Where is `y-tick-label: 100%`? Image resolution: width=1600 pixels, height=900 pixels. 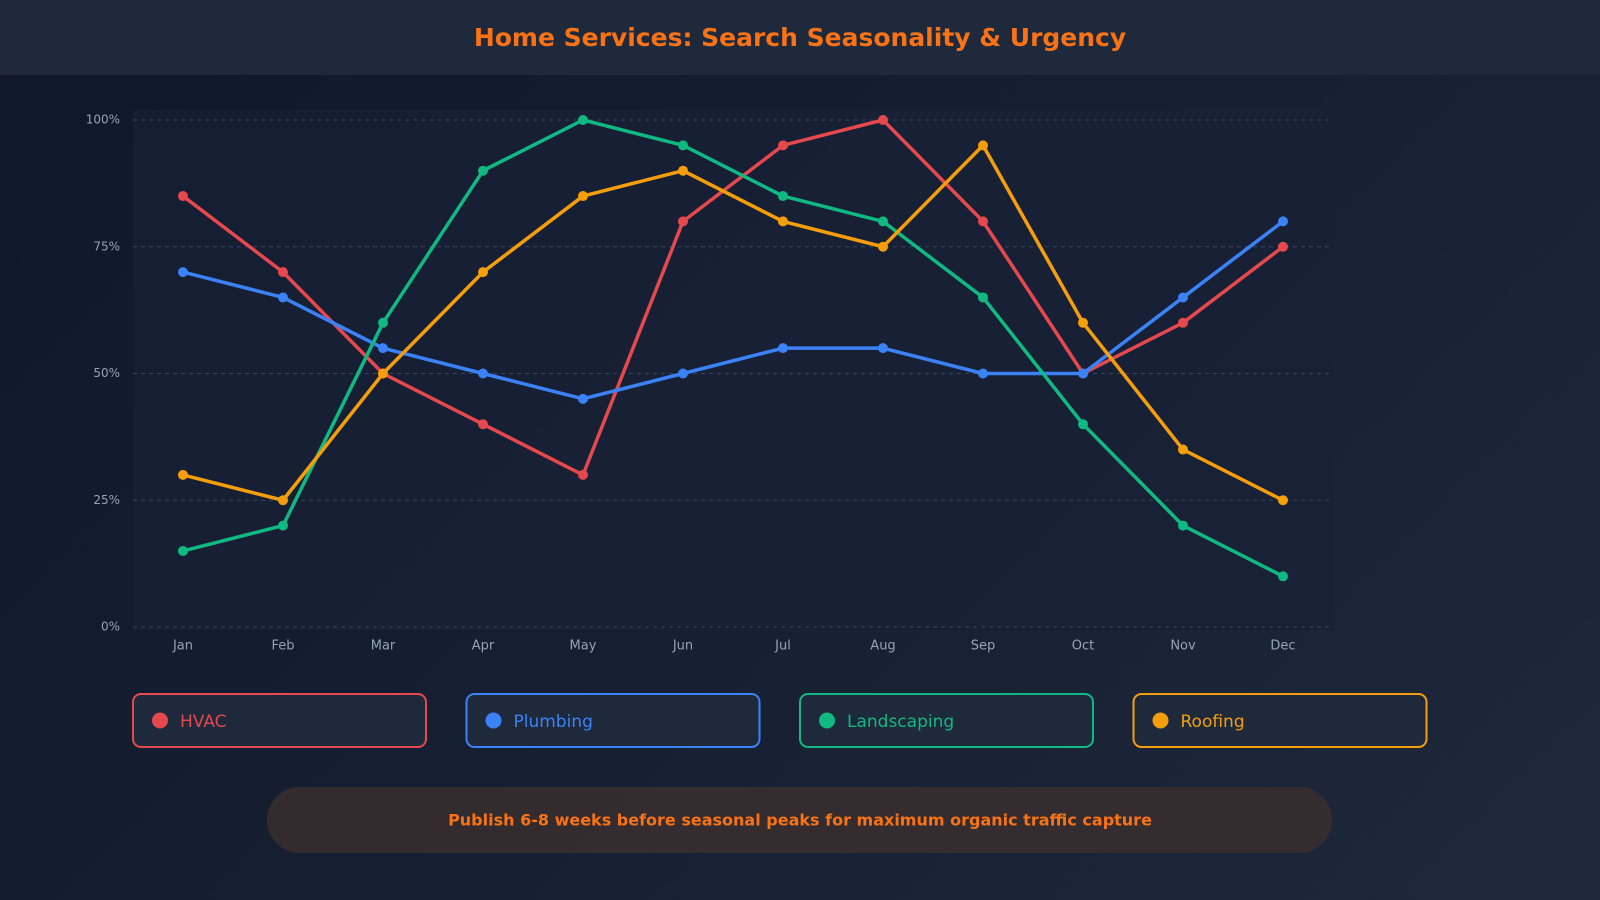
y-tick-label: 100% is located at coordinates (103, 120).